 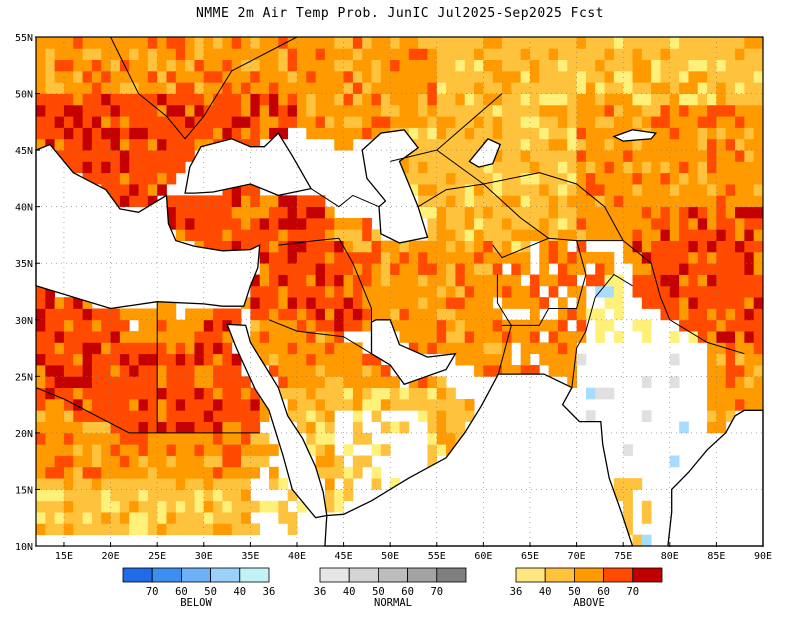 What do you see at coordinates (320, 337) in the screenshot?
I see `country-border` at bounding box center [320, 337].